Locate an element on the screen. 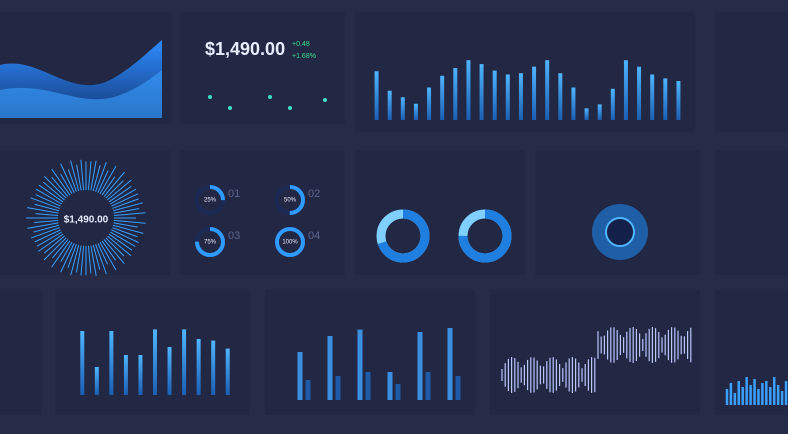  ring-label: 50% is located at coordinates (290, 201).